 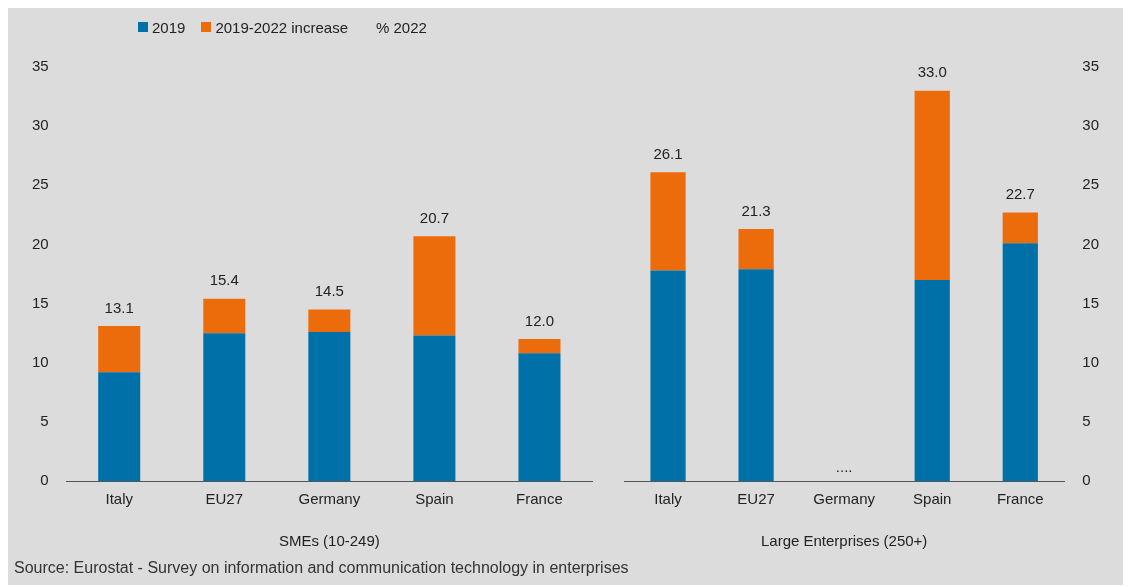 What do you see at coordinates (401, 27) in the screenshot?
I see `legend-title: % 2022` at bounding box center [401, 27].